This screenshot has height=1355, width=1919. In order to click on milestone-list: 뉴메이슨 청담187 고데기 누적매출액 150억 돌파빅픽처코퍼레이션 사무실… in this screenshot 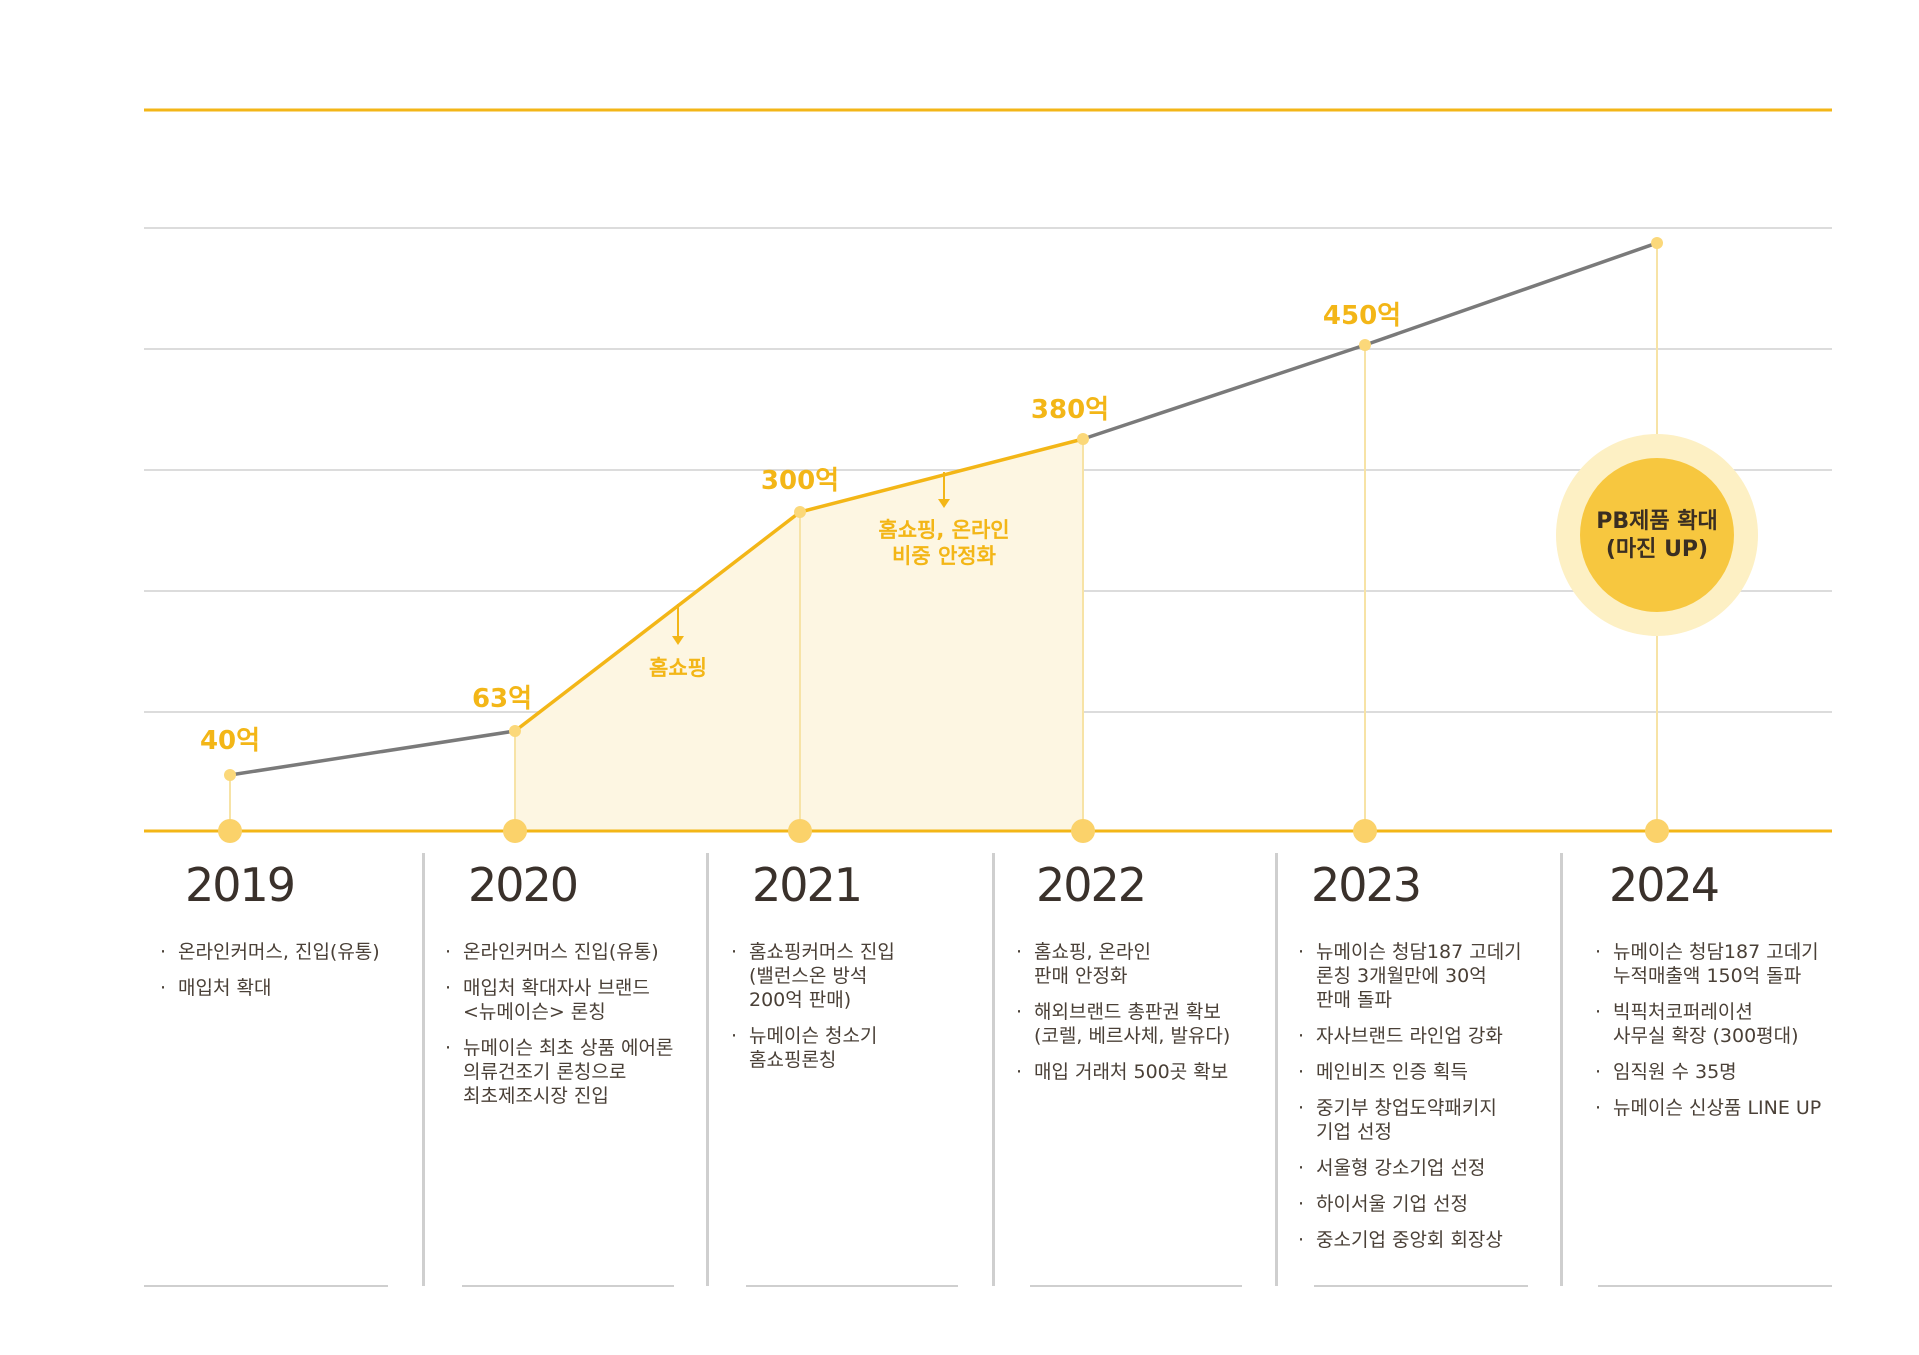, I will do `click(1708, 1036)`.